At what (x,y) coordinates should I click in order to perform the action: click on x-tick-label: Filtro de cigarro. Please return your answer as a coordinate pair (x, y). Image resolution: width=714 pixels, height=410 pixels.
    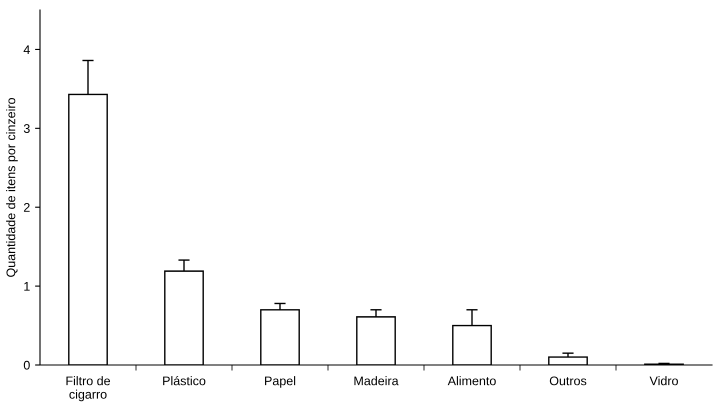
    Looking at the image, I should click on (88, 389).